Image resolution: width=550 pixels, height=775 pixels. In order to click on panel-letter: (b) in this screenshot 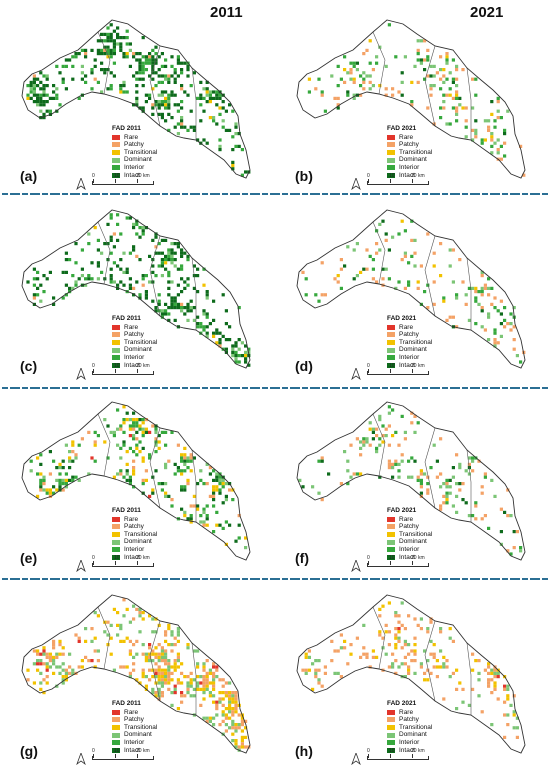, I will do `click(304, 176)`.